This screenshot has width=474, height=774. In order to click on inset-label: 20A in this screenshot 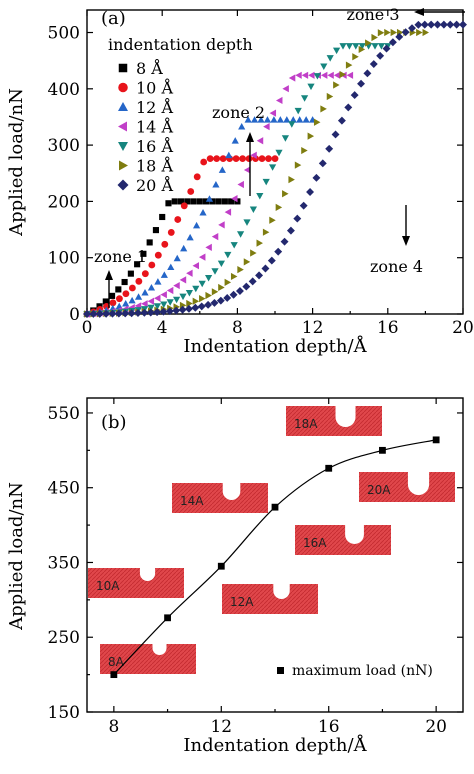, I will do `click(379, 490)`.